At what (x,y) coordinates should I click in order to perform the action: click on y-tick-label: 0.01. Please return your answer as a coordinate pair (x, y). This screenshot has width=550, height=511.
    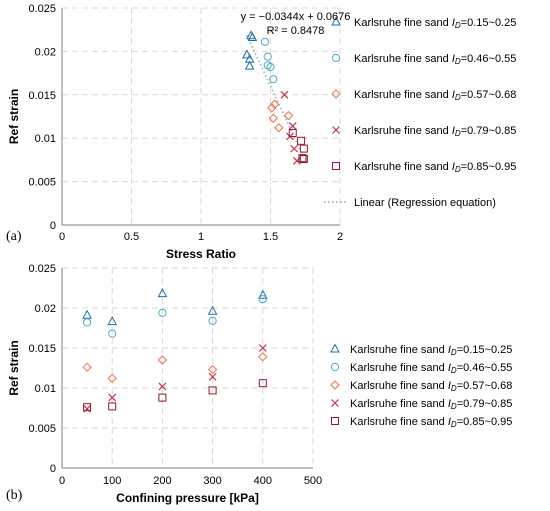
    Looking at the image, I should click on (45, 389).